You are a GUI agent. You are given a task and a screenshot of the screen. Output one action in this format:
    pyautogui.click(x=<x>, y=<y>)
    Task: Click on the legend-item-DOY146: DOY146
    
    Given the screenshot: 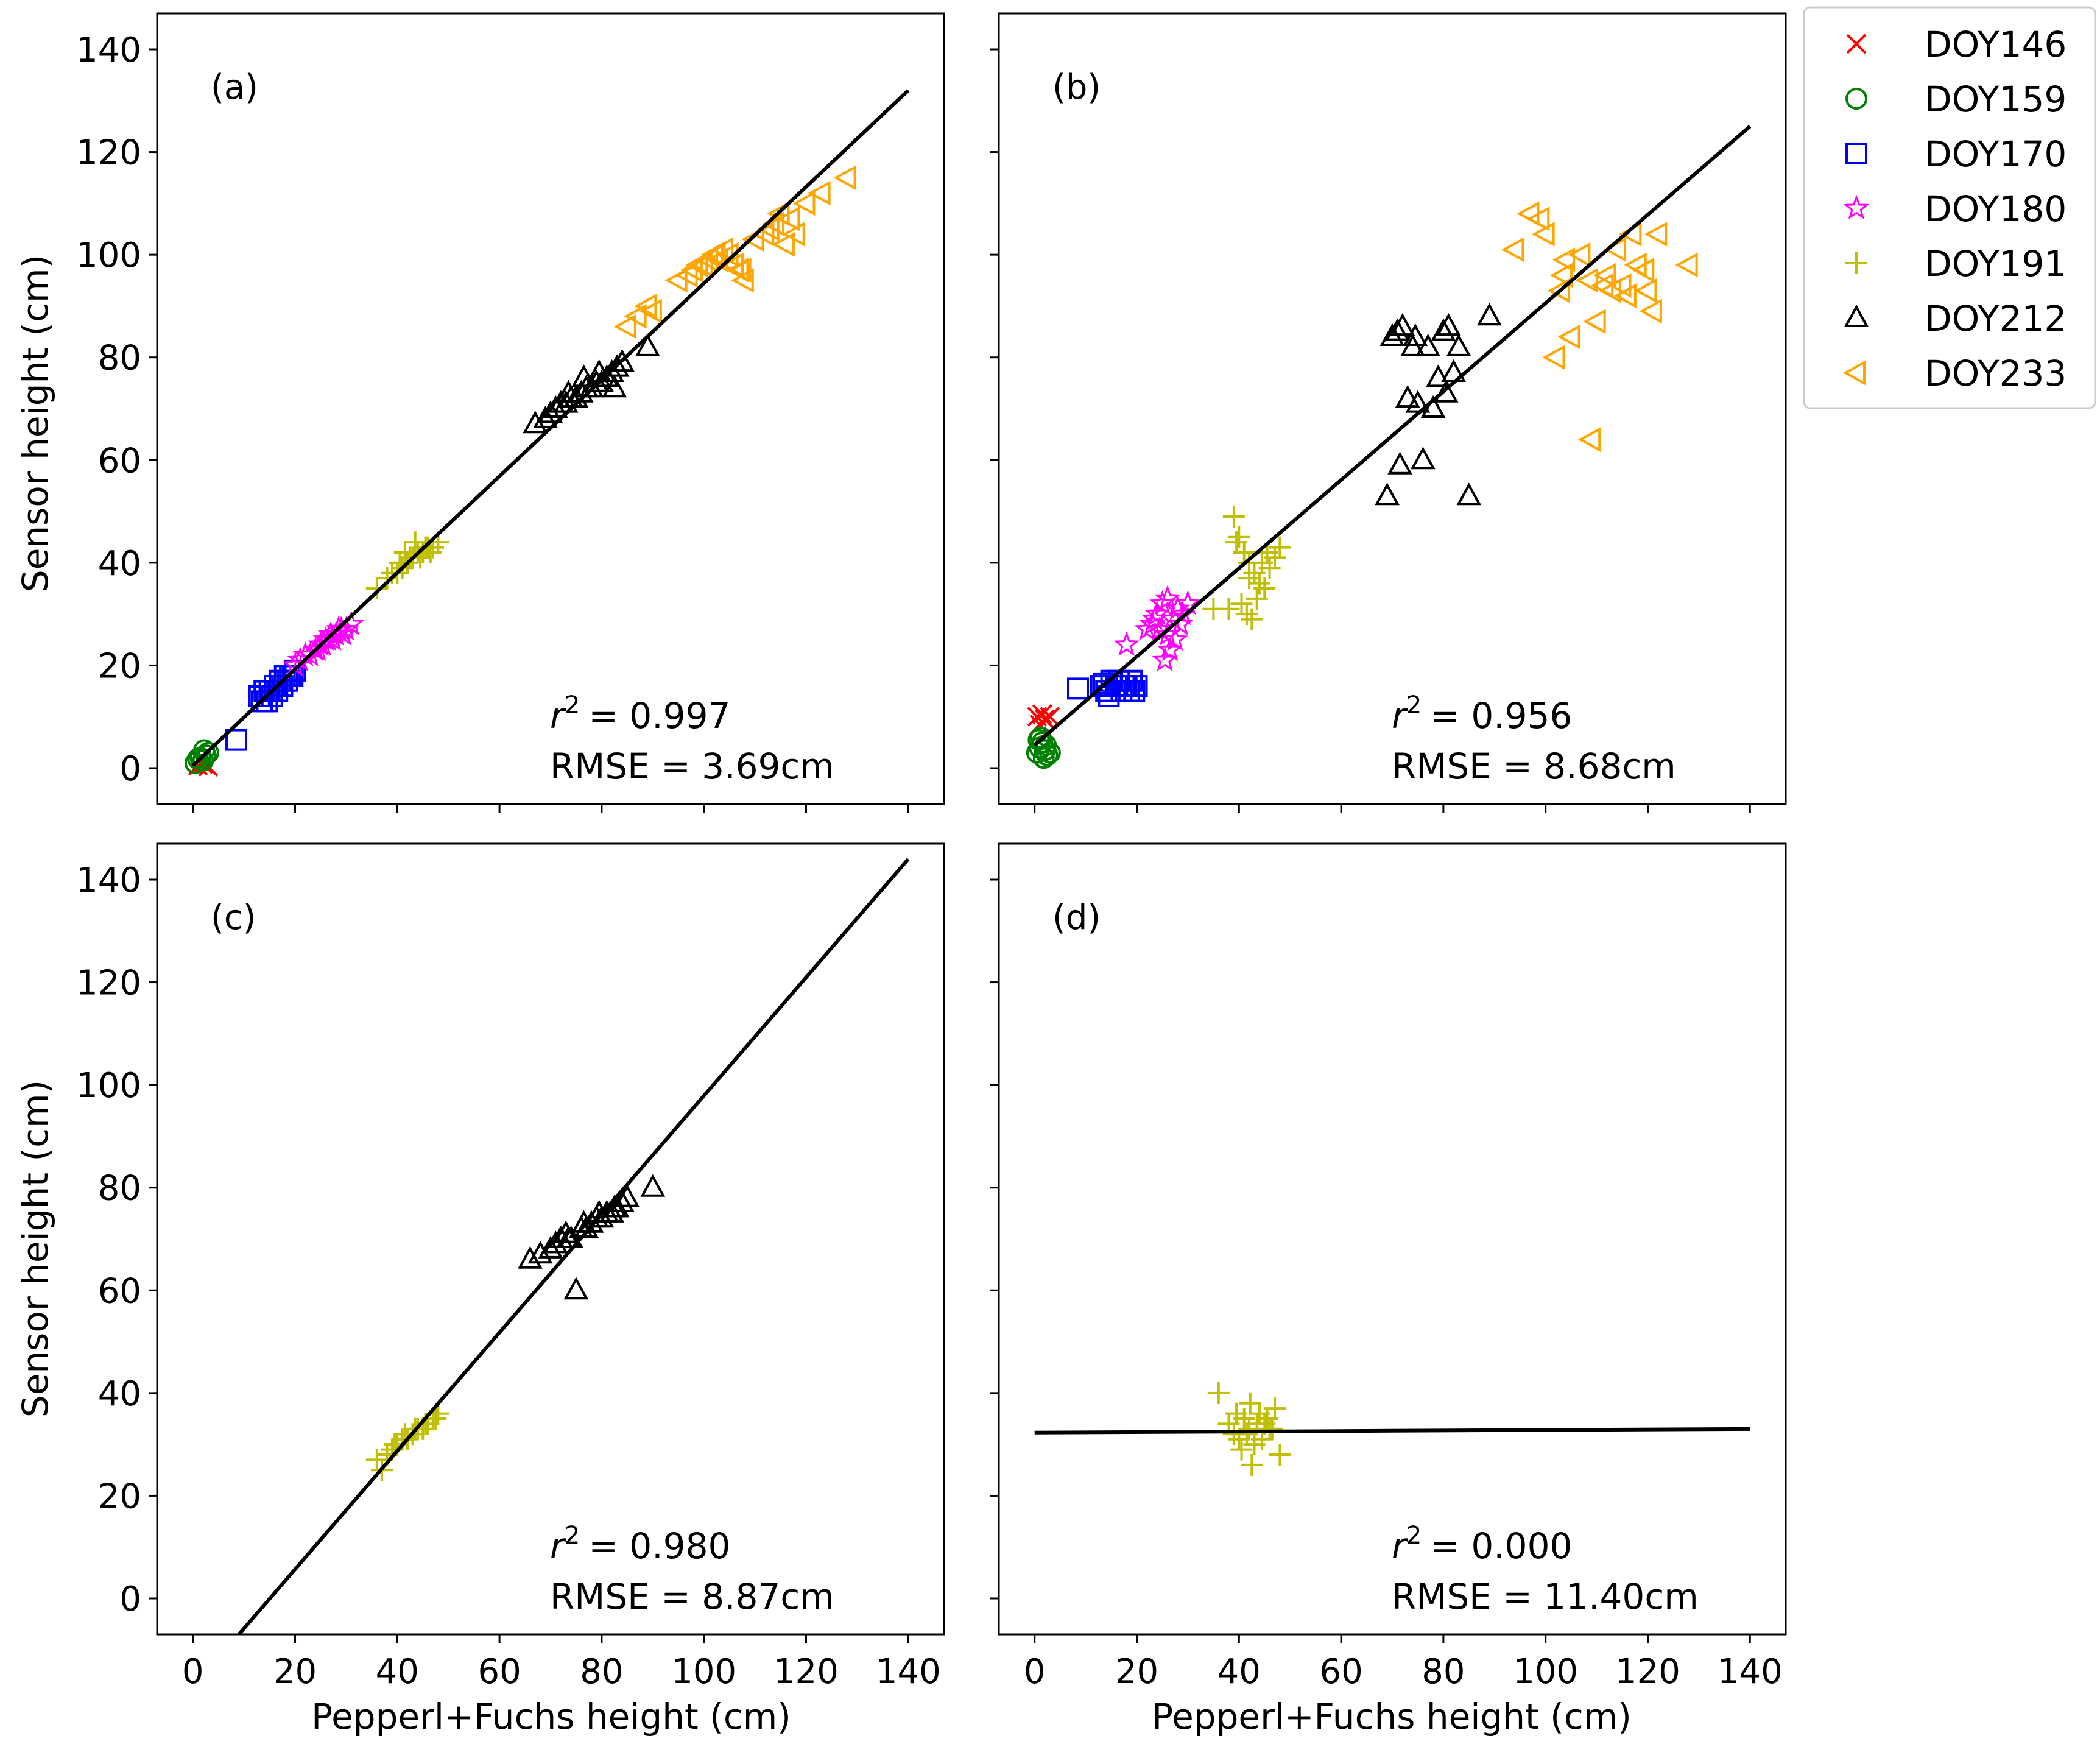 What is the action you would take?
    pyautogui.click(x=1957, y=45)
    